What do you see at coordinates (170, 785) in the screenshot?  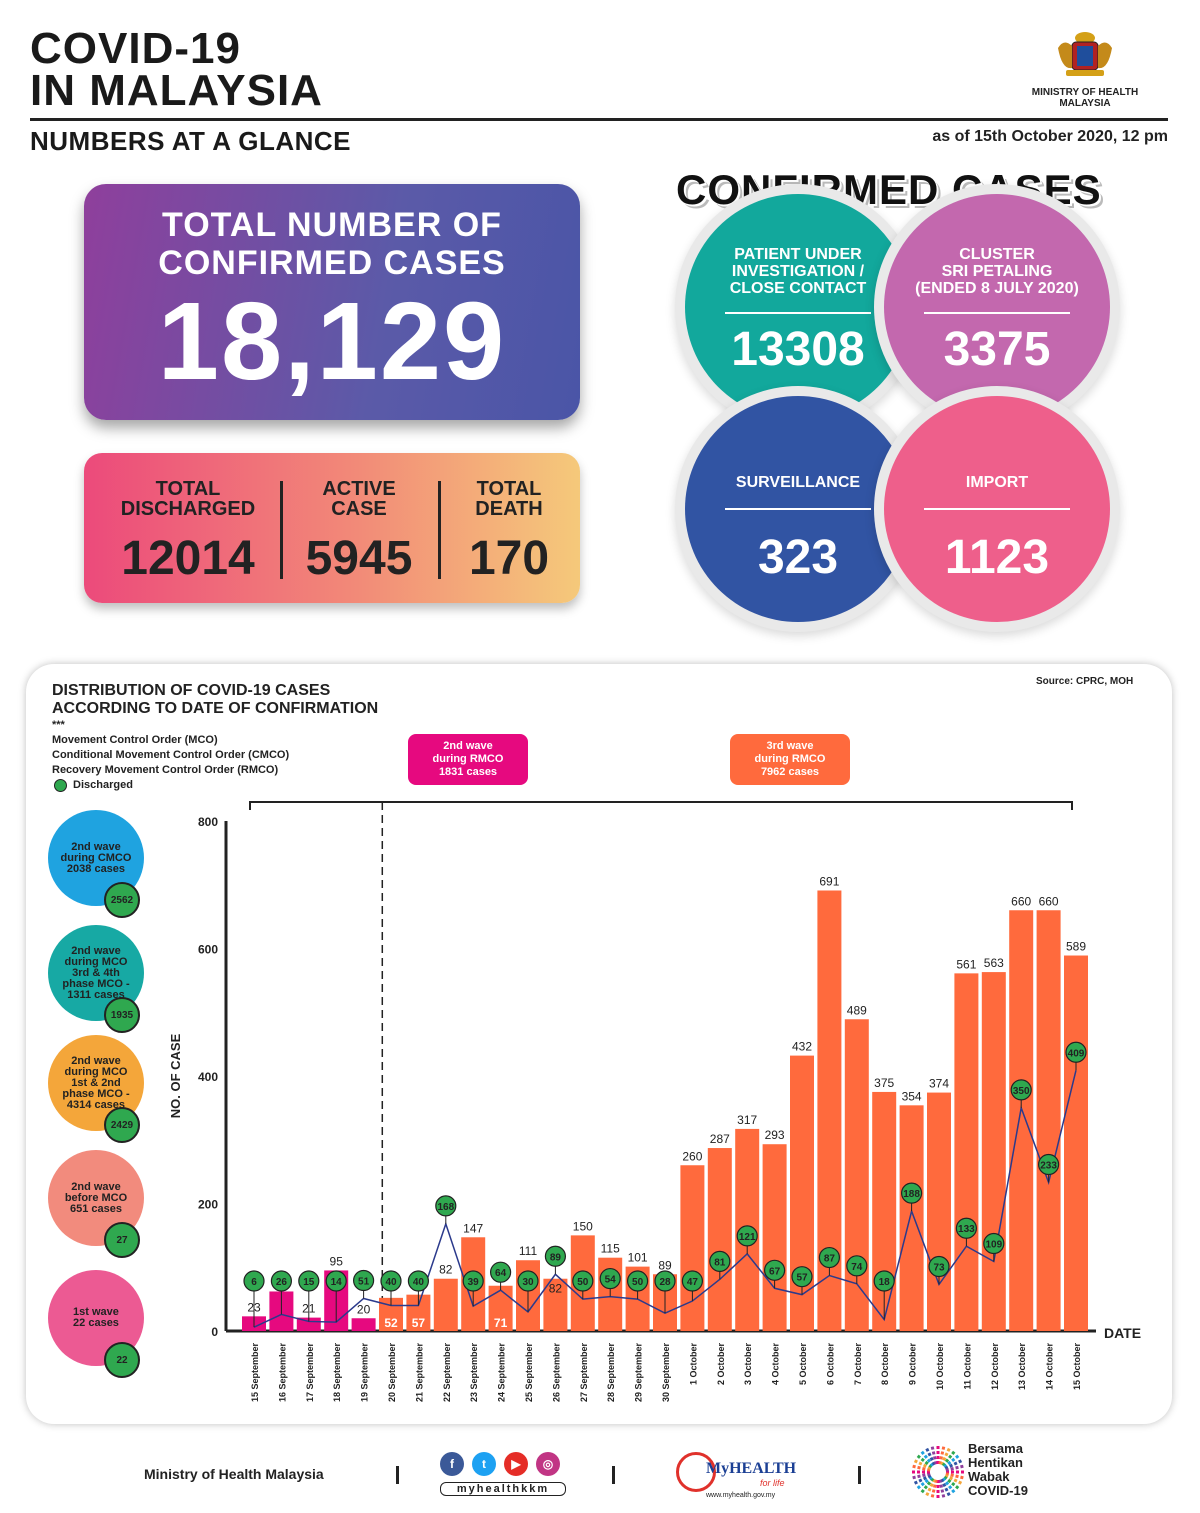 I see `legend-discharged: Discharged` at bounding box center [170, 785].